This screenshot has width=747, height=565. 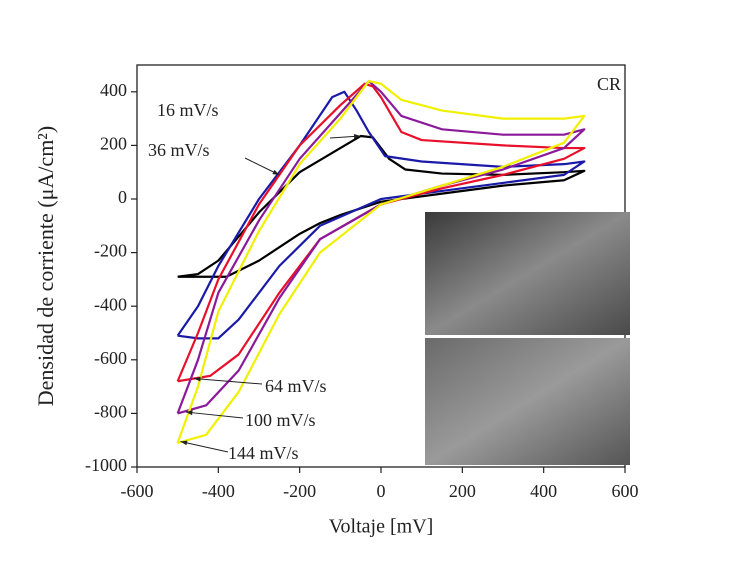 What do you see at coordinates (543, 491) in the screenshot?
I see `x-tick-label: 400` at bounding box center [543, 491].